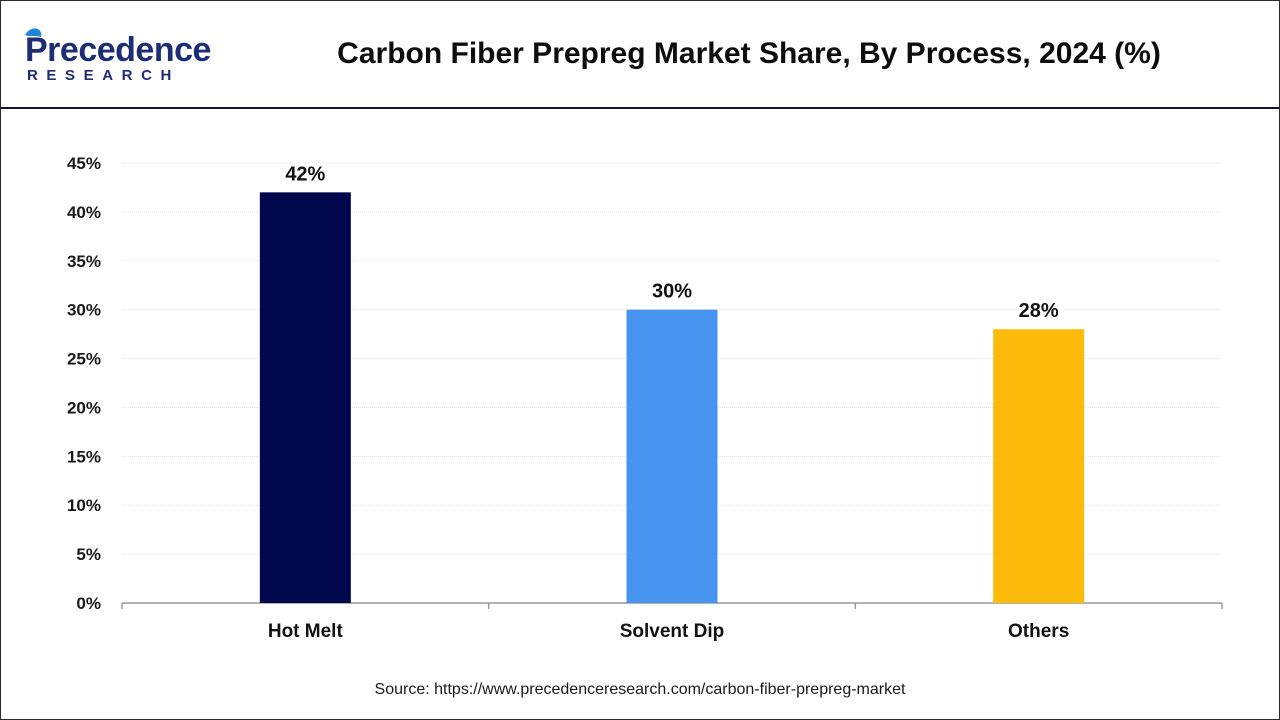  I want to click on y-tick-label: 45%, so click(84, 163).